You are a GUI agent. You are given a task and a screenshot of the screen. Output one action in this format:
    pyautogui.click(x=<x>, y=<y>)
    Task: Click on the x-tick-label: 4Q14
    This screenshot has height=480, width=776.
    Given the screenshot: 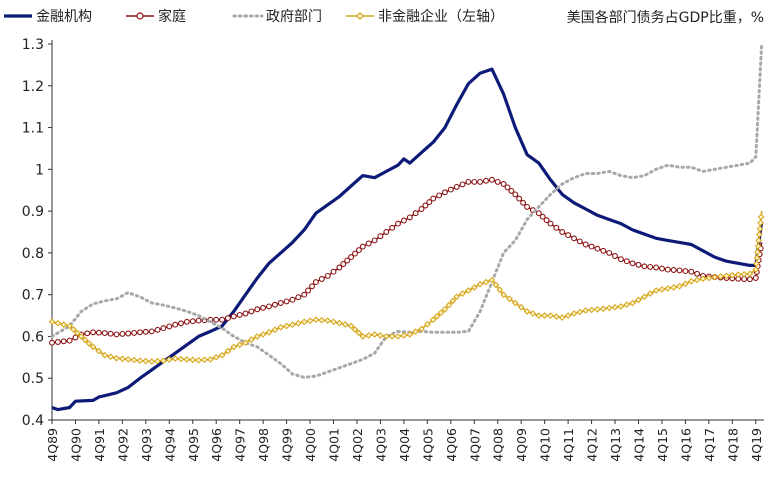 What is the action you would take?
    pyautogui.click(x=638, y=445)
    